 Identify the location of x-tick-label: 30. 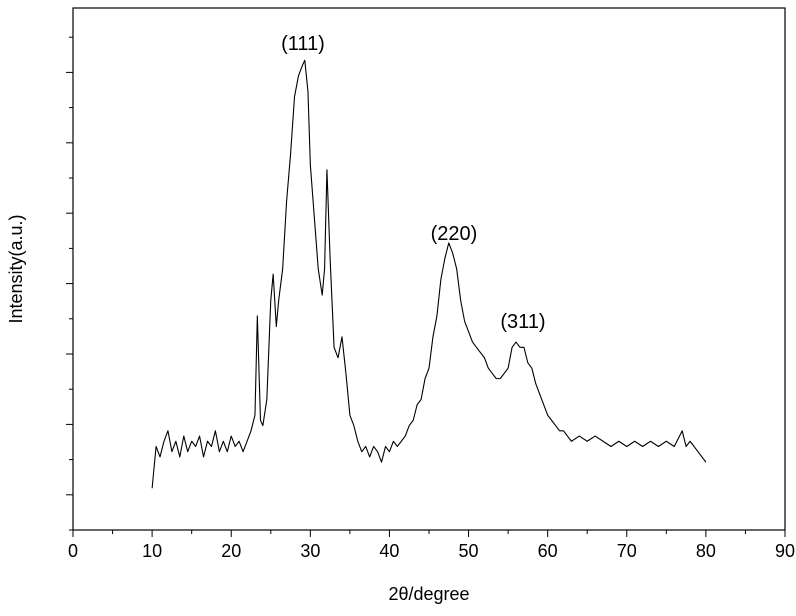
(310, 551).